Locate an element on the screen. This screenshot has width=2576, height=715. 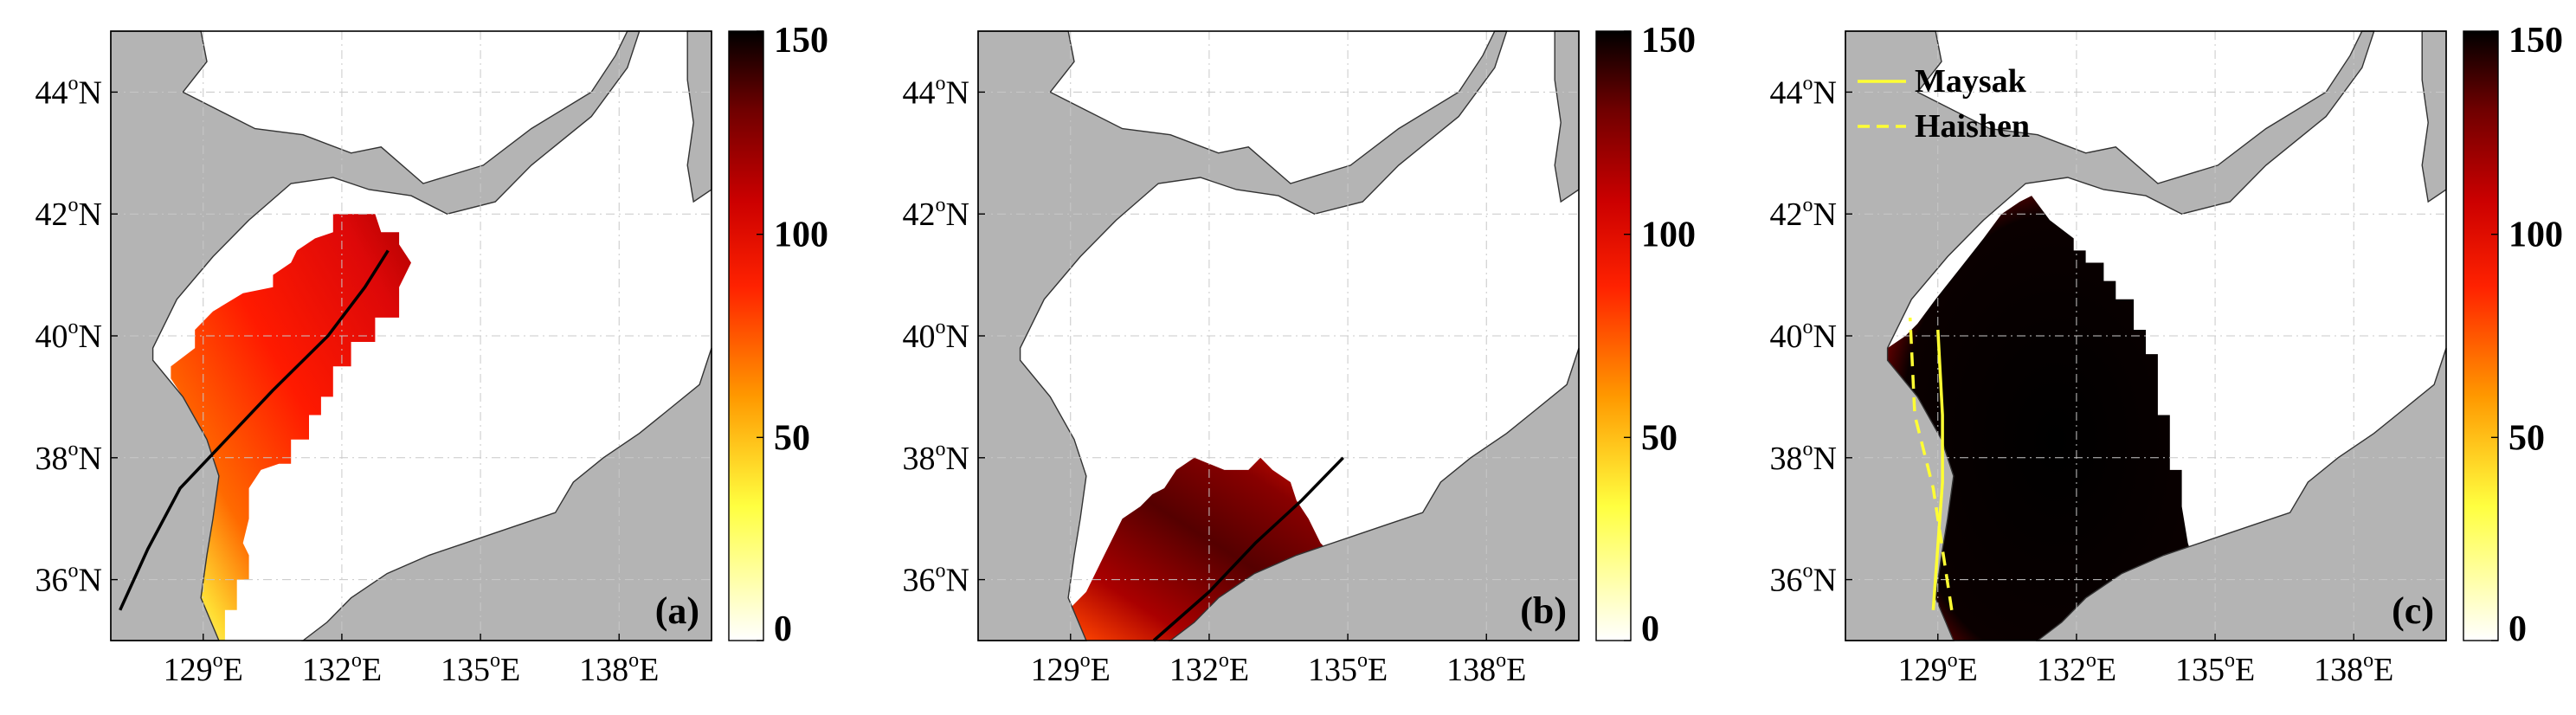
panel-label: (b) is located at coordinates (1543, 611).